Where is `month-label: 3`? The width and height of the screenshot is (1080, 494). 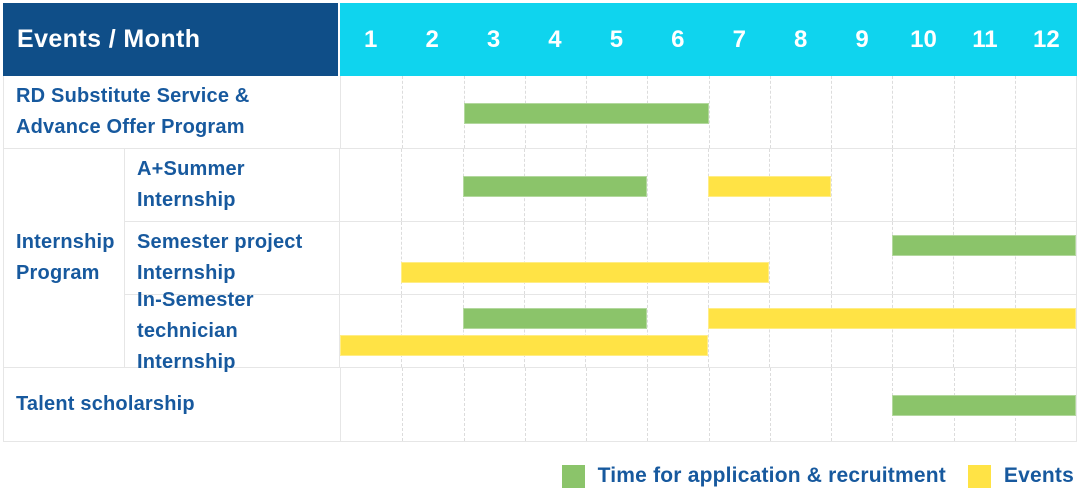
month-label: 3 is located at coordinates (493, 39).